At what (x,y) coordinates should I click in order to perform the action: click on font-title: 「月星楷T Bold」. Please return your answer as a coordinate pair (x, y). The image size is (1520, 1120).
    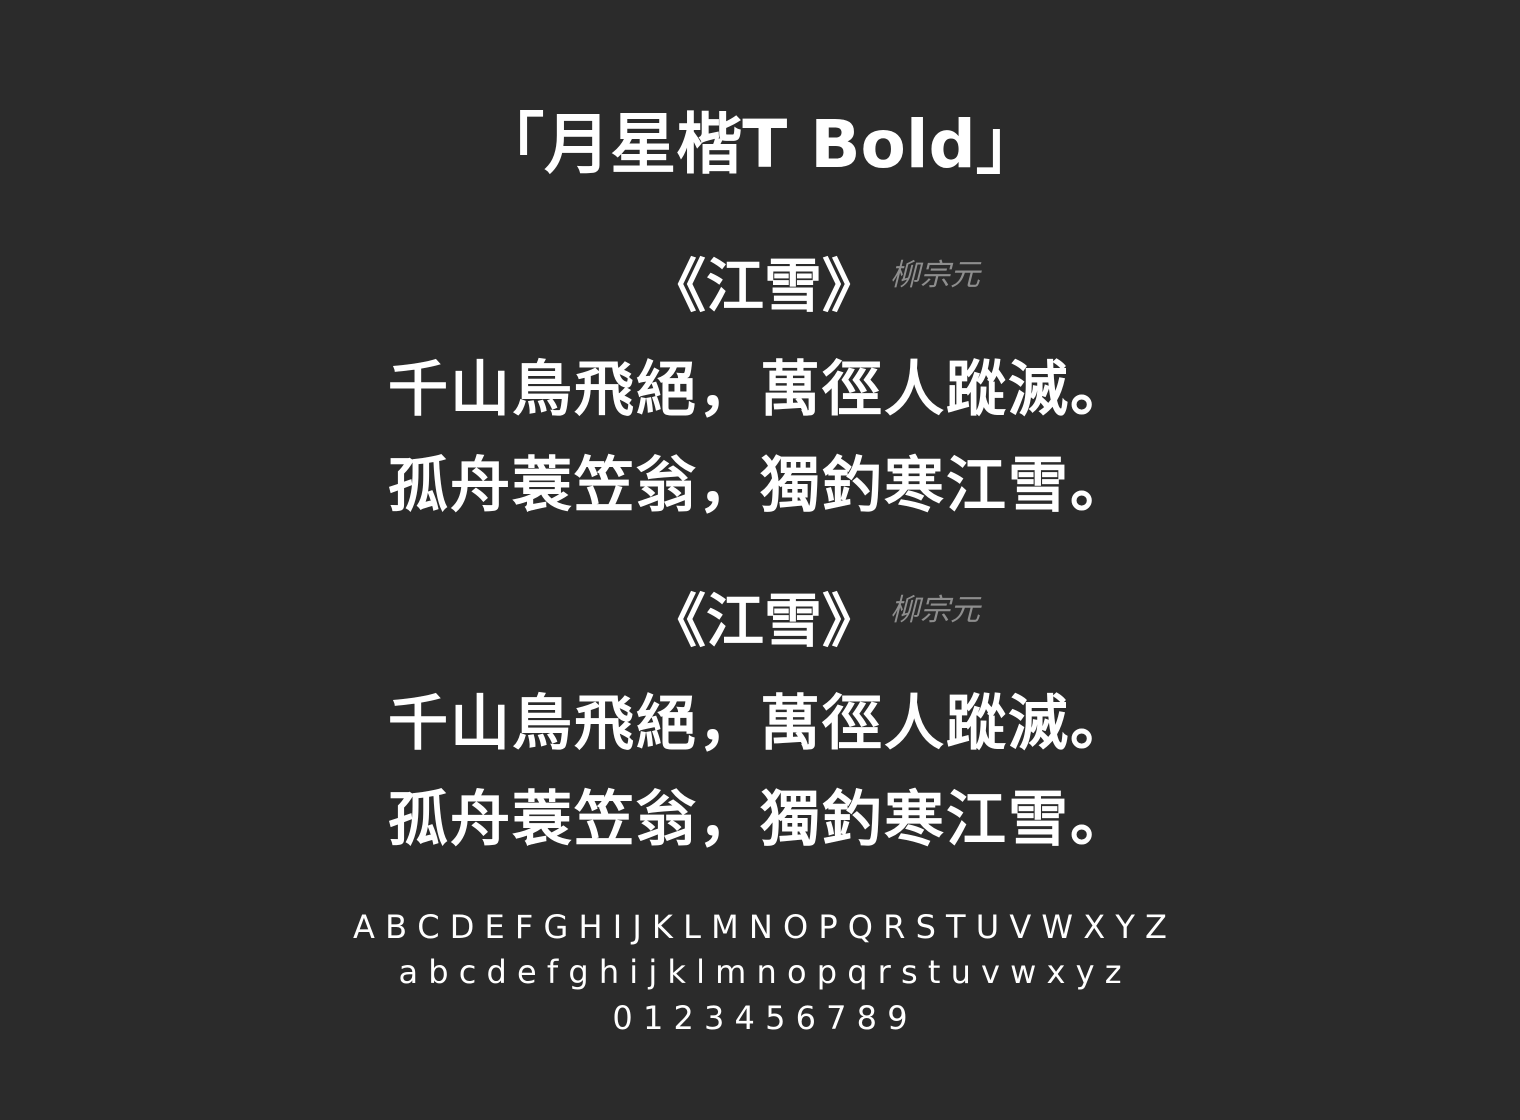
    Looking at the image, I should click on (760, 144).